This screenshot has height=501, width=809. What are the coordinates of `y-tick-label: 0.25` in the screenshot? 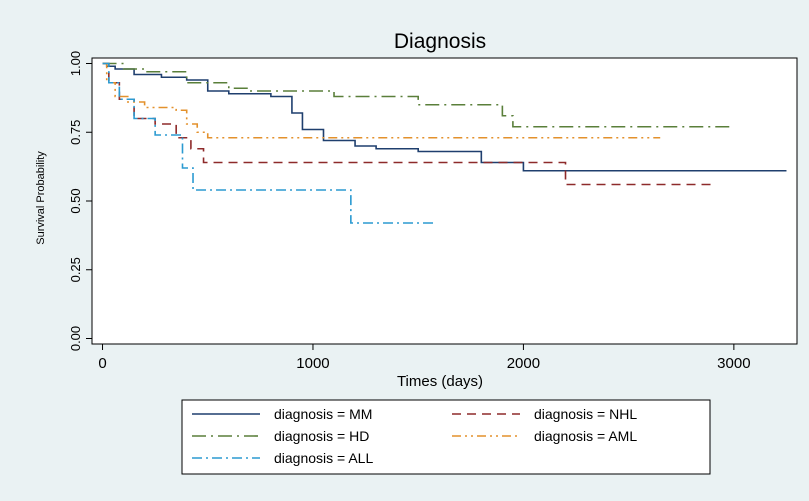 It's located at (75, 269).